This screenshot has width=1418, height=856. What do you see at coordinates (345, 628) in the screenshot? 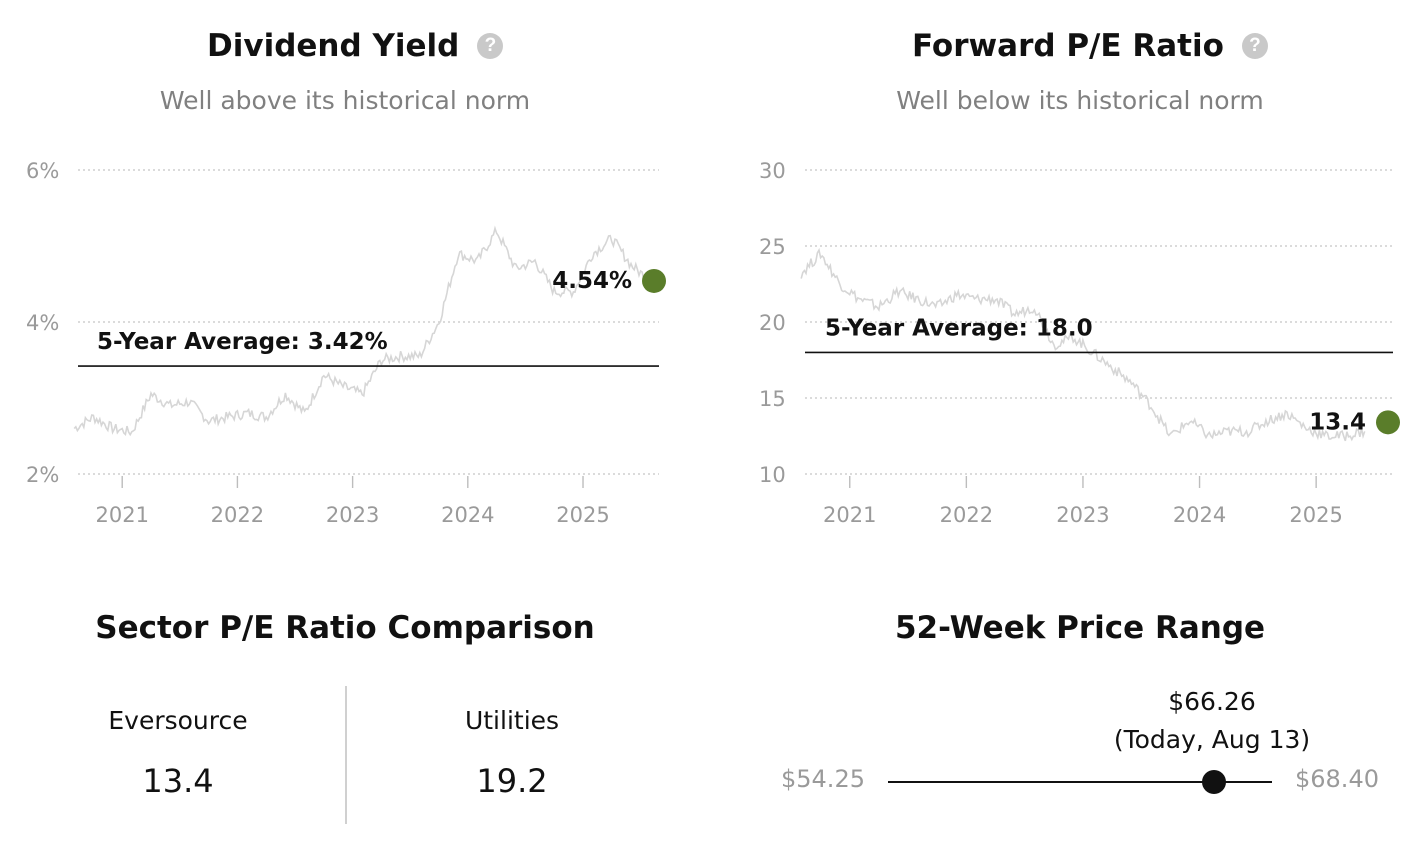
I see `sector-comparison-title: Sector P/E Ratio Comparison` at bounding box center [345, 628].